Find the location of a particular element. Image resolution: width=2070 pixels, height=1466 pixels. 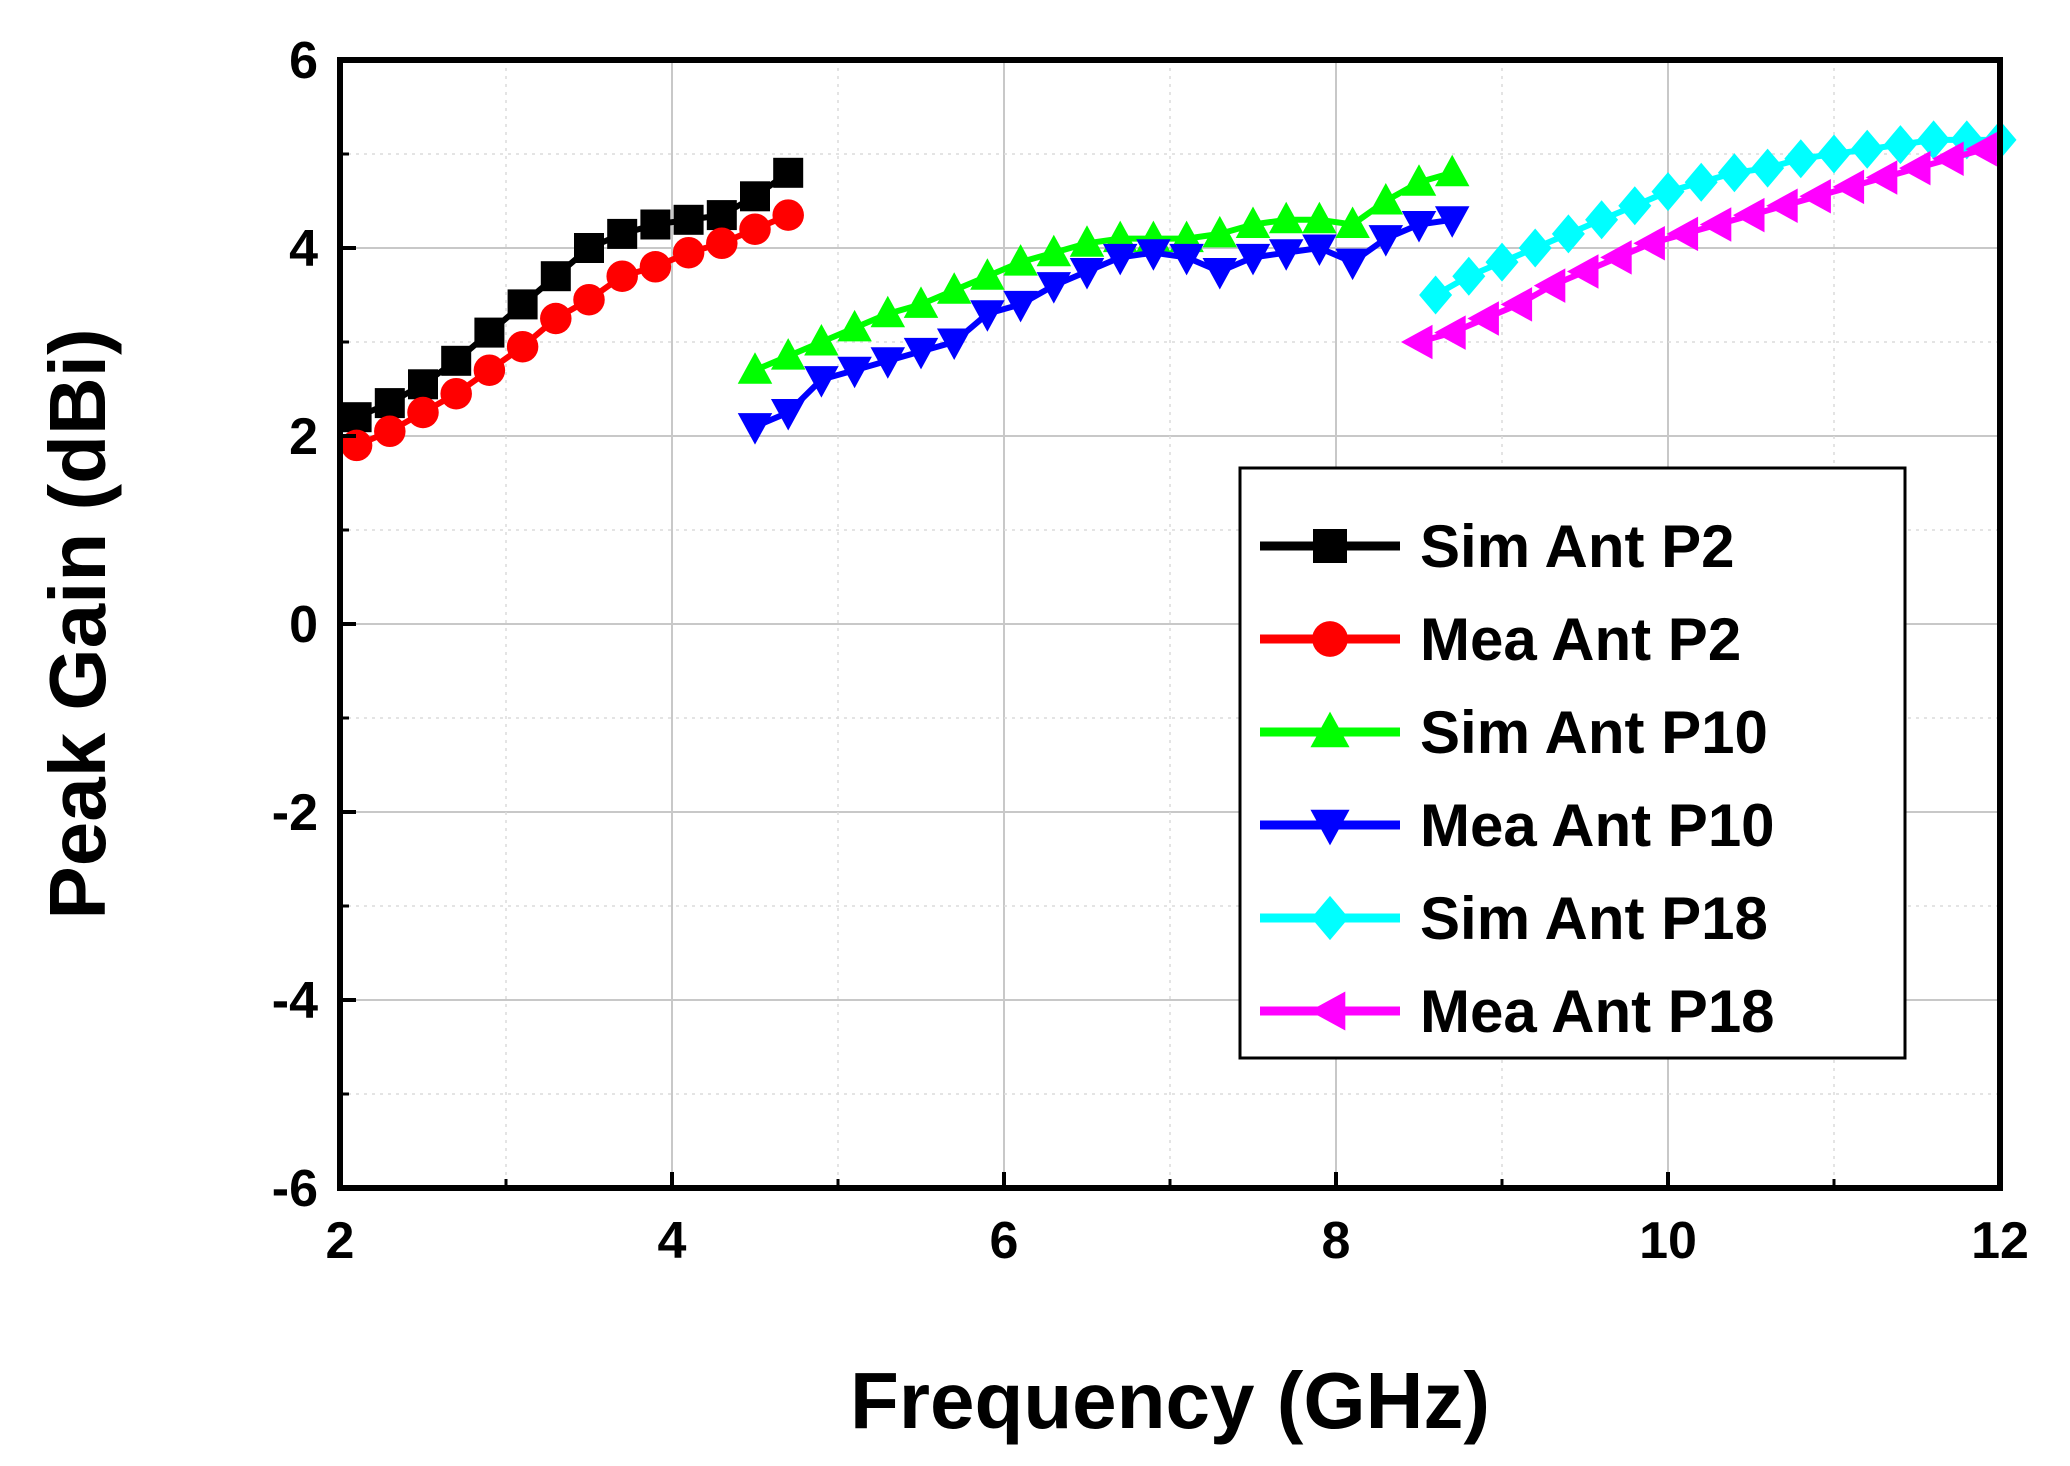

legend-box is located at coordinates (1572, 763).